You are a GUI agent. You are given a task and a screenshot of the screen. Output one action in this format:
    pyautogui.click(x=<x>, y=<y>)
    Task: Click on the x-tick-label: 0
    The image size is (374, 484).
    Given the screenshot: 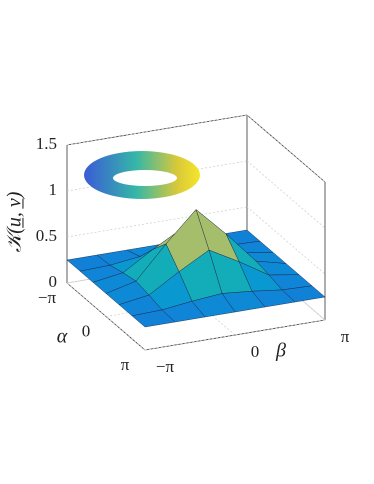 What is the action you would take?
    pyautogui.click(x=255, y=351)
    